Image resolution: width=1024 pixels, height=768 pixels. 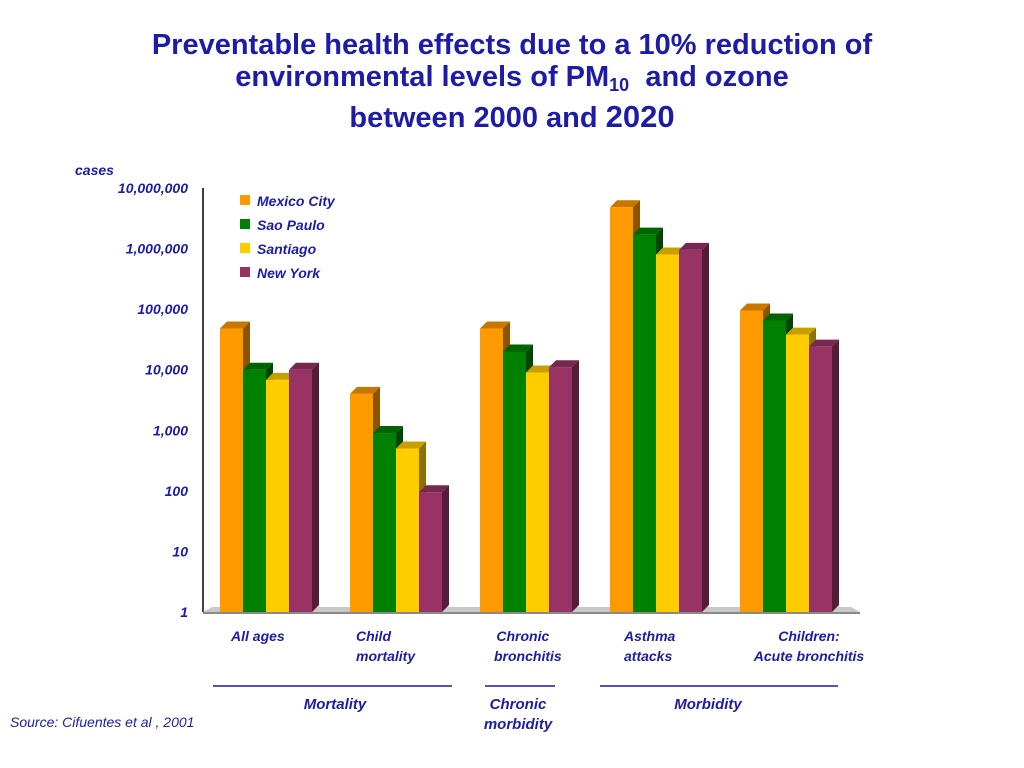 I want to click on group-label-mortality: Mortality, so click(x=335, y=704).